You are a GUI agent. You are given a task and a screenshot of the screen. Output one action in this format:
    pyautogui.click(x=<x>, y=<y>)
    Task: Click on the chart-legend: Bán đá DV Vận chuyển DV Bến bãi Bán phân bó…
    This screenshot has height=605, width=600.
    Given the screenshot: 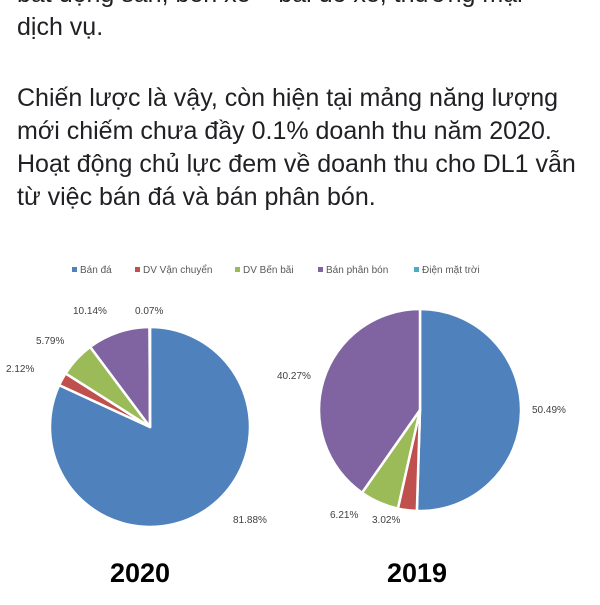 What is the action you would take?
    pyautogui.click(x=276, y=270)
    